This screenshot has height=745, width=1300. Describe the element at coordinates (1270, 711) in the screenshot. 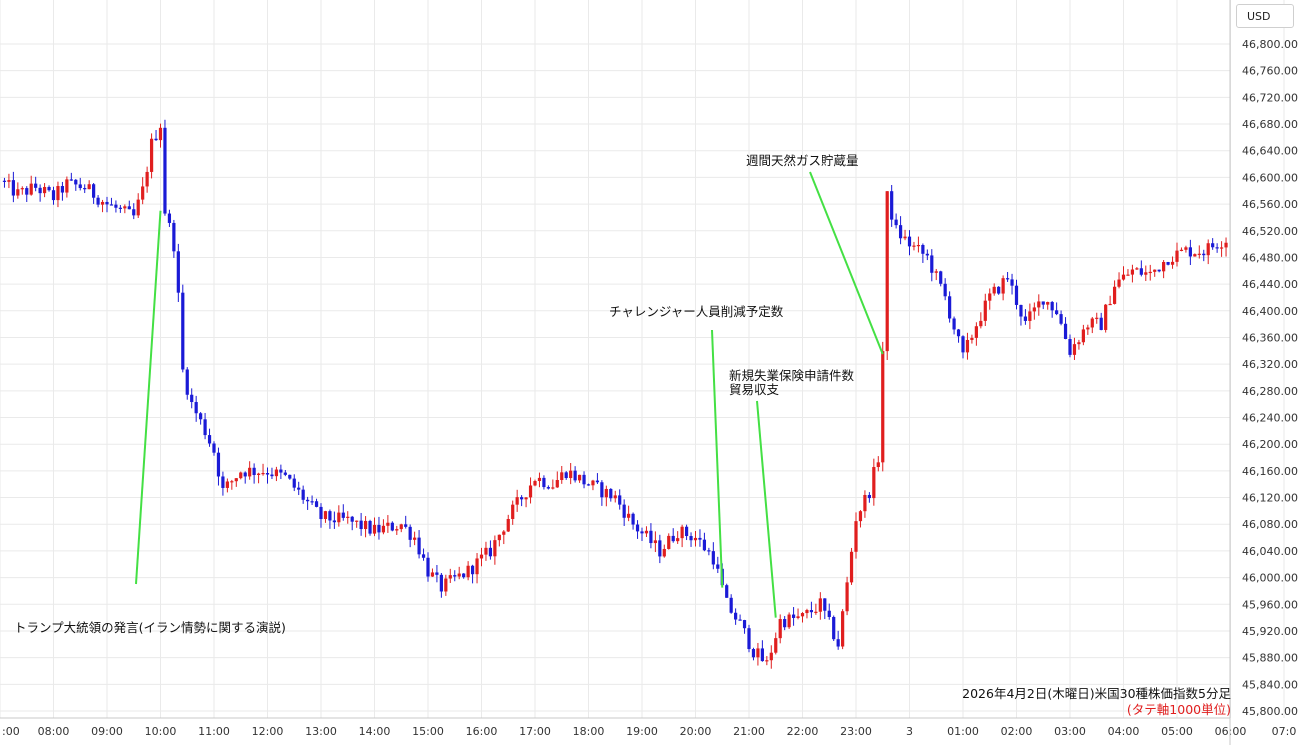

I see `y-tick-label: 45,800.00` at that location.